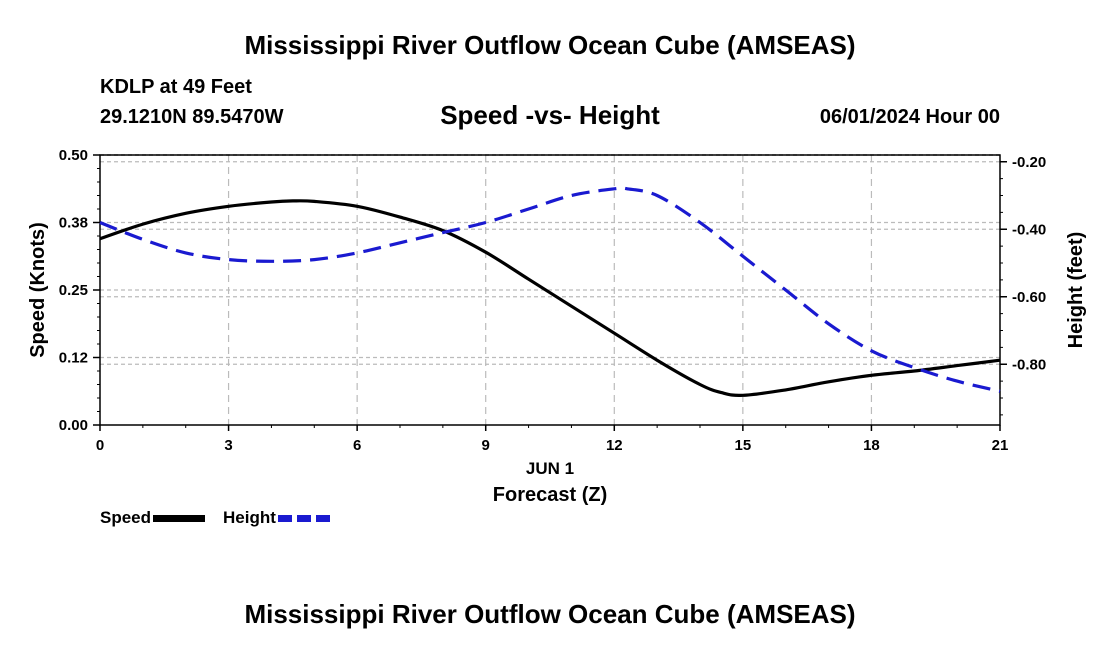  What do you see at coordinates (38, 290) in the screenshot?
I see `y-axis-title: Speed (Knots)` at bounding box center [38, 290].